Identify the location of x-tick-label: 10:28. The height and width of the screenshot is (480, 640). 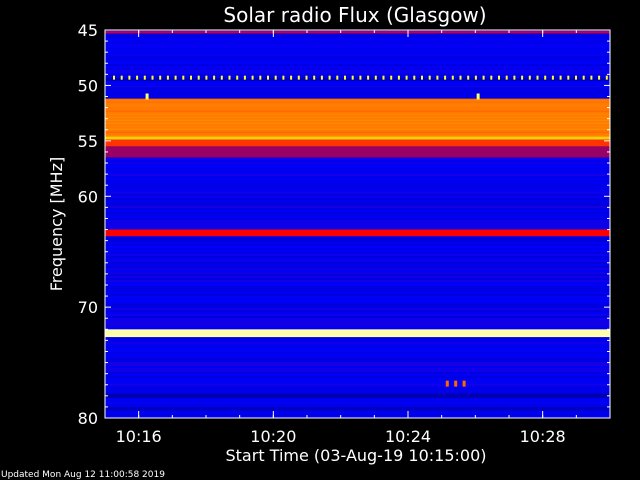
(543, 436).